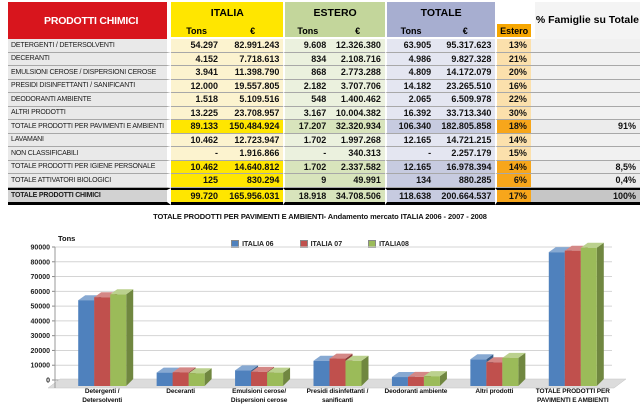 Image resolution: width=640 pixels, height=417 pixels. I want to click on col-group-italia: ITALIA, so click(227, 13).